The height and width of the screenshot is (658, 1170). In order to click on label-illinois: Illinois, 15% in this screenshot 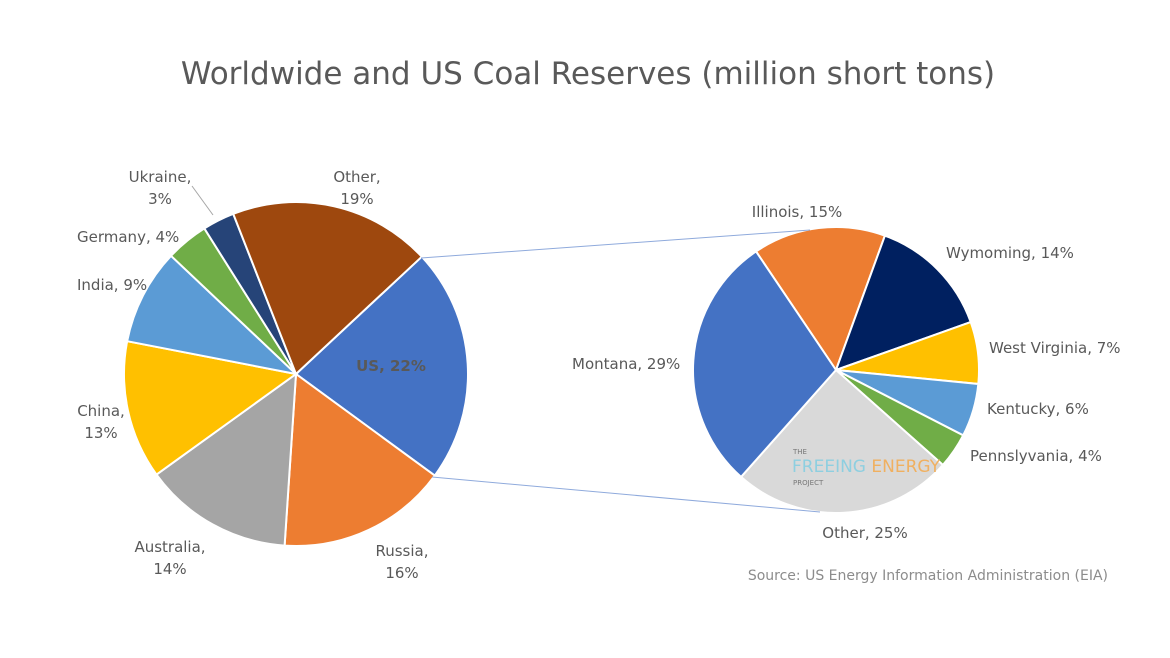, I will do `click(797, 212)`.